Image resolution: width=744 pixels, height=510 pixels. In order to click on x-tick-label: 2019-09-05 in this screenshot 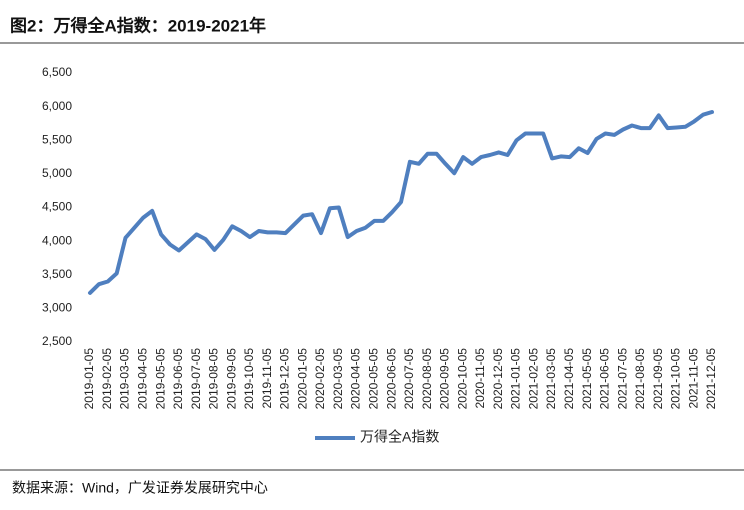, I will do `click(231, 379)`.